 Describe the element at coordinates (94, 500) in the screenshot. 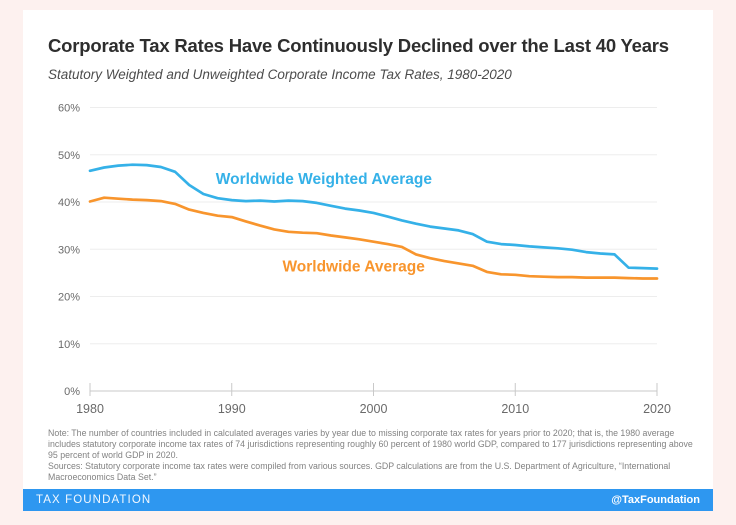

I see `brand-name: TAX FOUNDATION` at that location.